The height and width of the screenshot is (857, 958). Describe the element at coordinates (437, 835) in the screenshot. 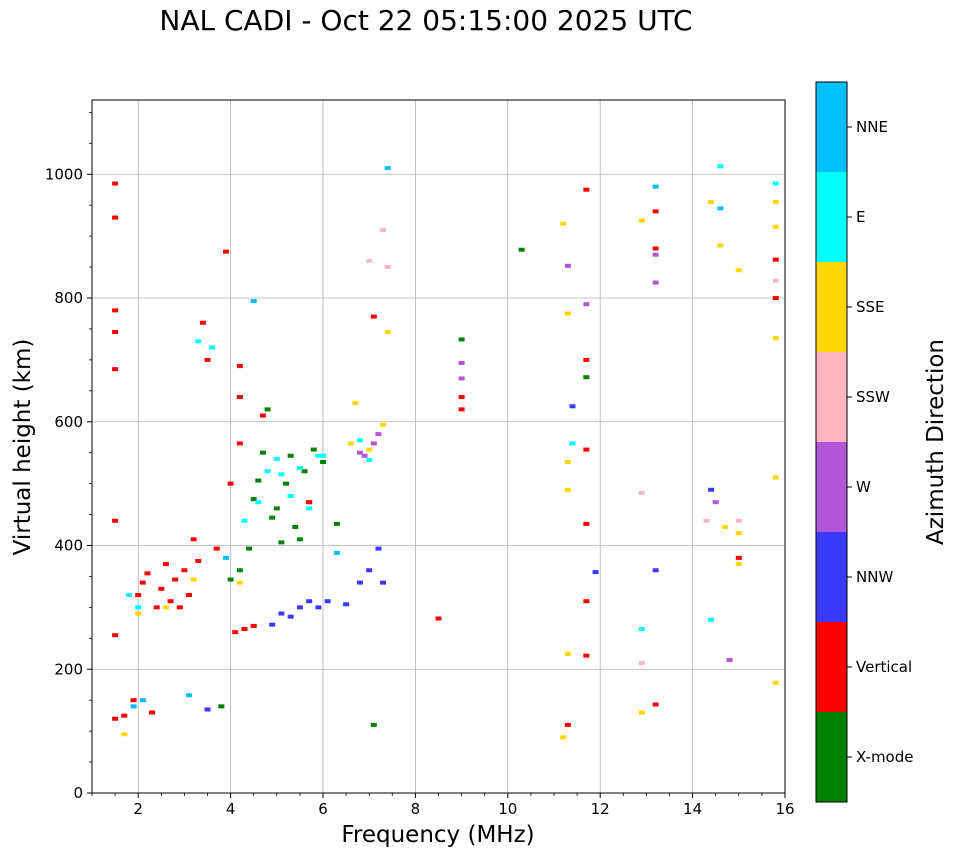

I see `x-axis-label: Frequency (MHz)` at that location.